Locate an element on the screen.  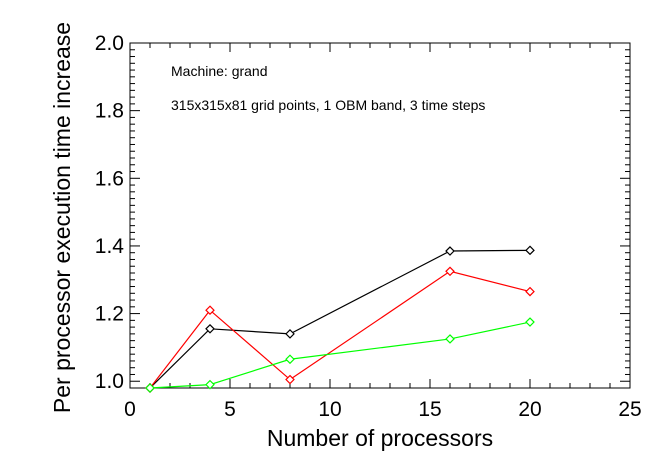
y-tick-label: 2.0 is located at coordinates (109, 43).